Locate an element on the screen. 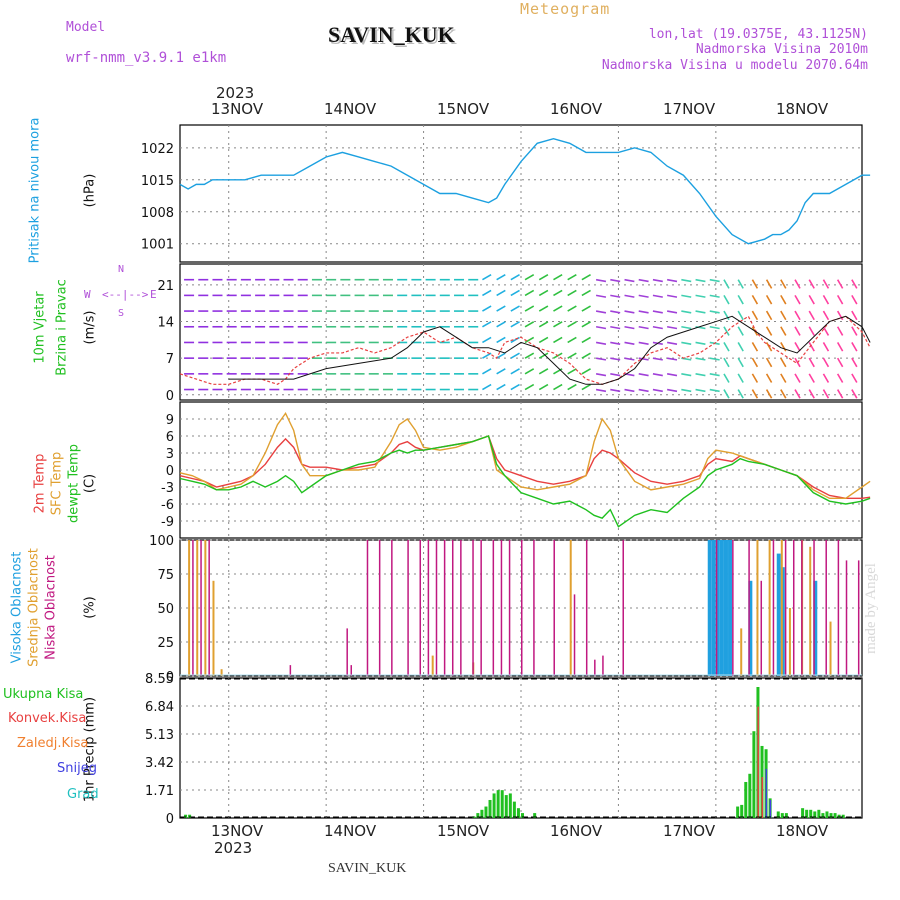 The width and height of the screenshot is (900, 900). temp-ytick: 9 is located at coordinates (170, 420).